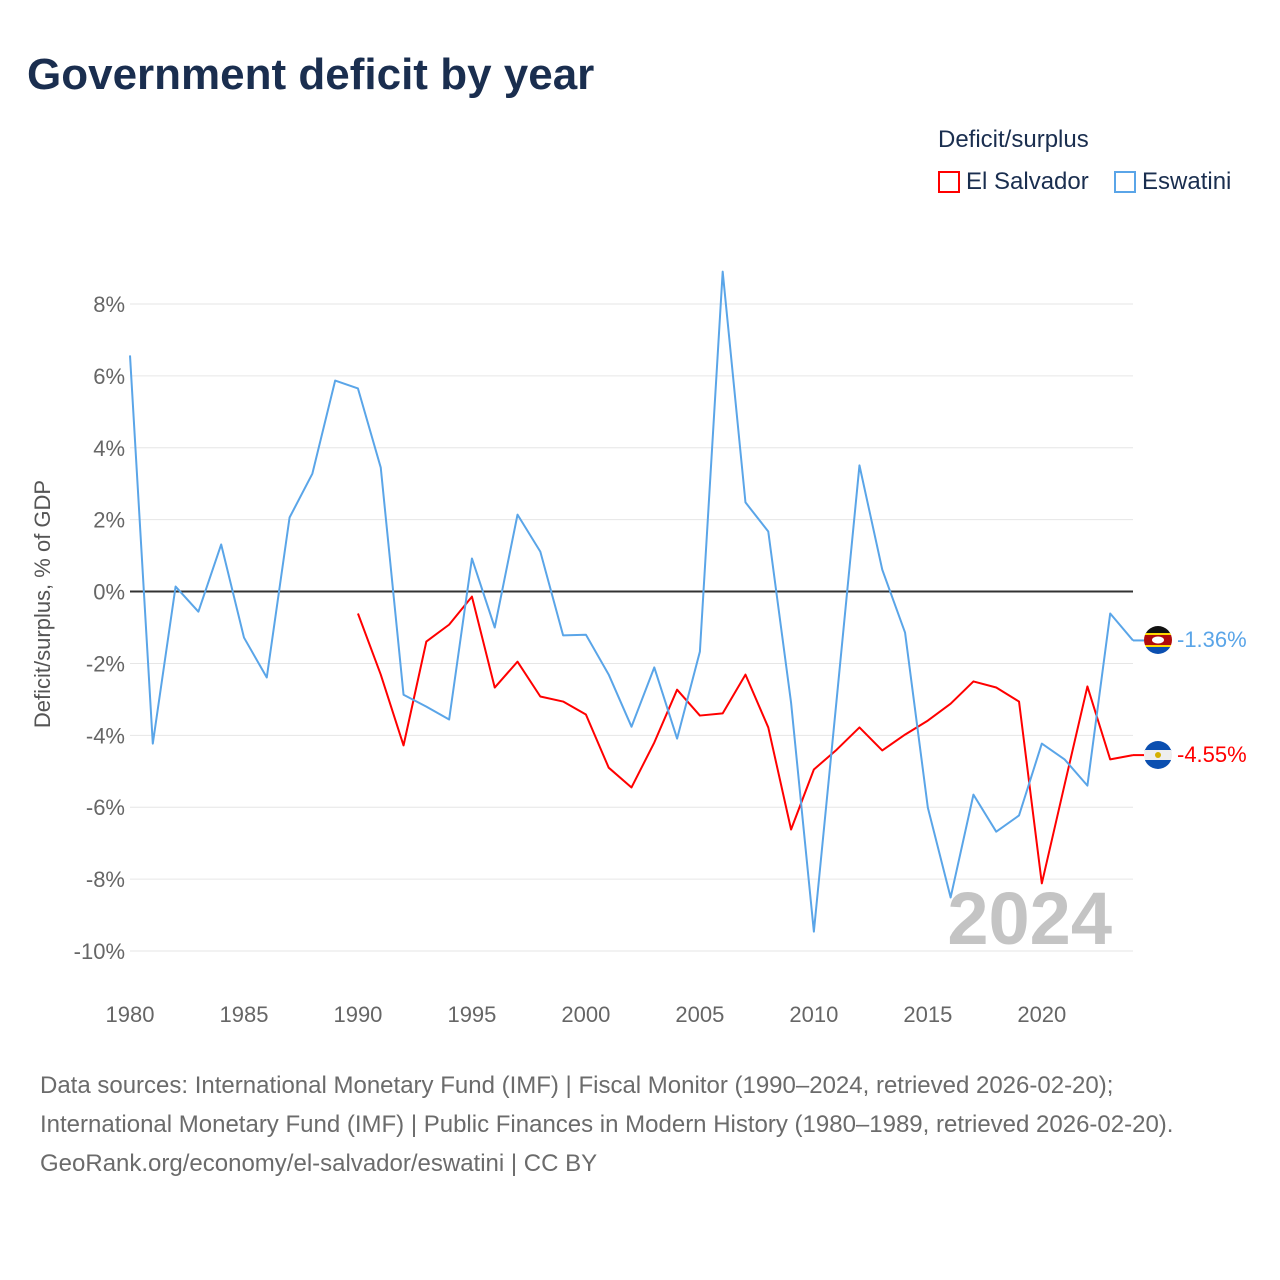 This screenshot has width=1280, height=1280. I want to click on y-tick-label: -10%, so click(99, 951).